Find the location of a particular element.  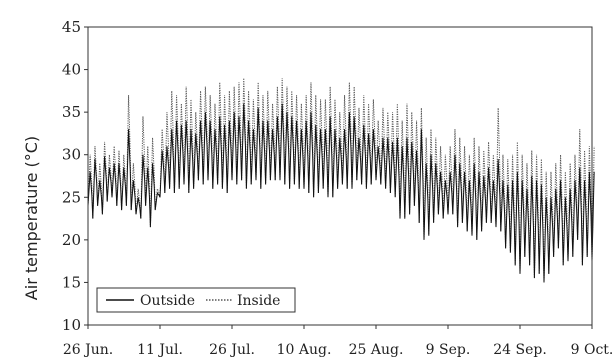

x-tick-label: 11 Jul. is located at coordinates (160, 350).